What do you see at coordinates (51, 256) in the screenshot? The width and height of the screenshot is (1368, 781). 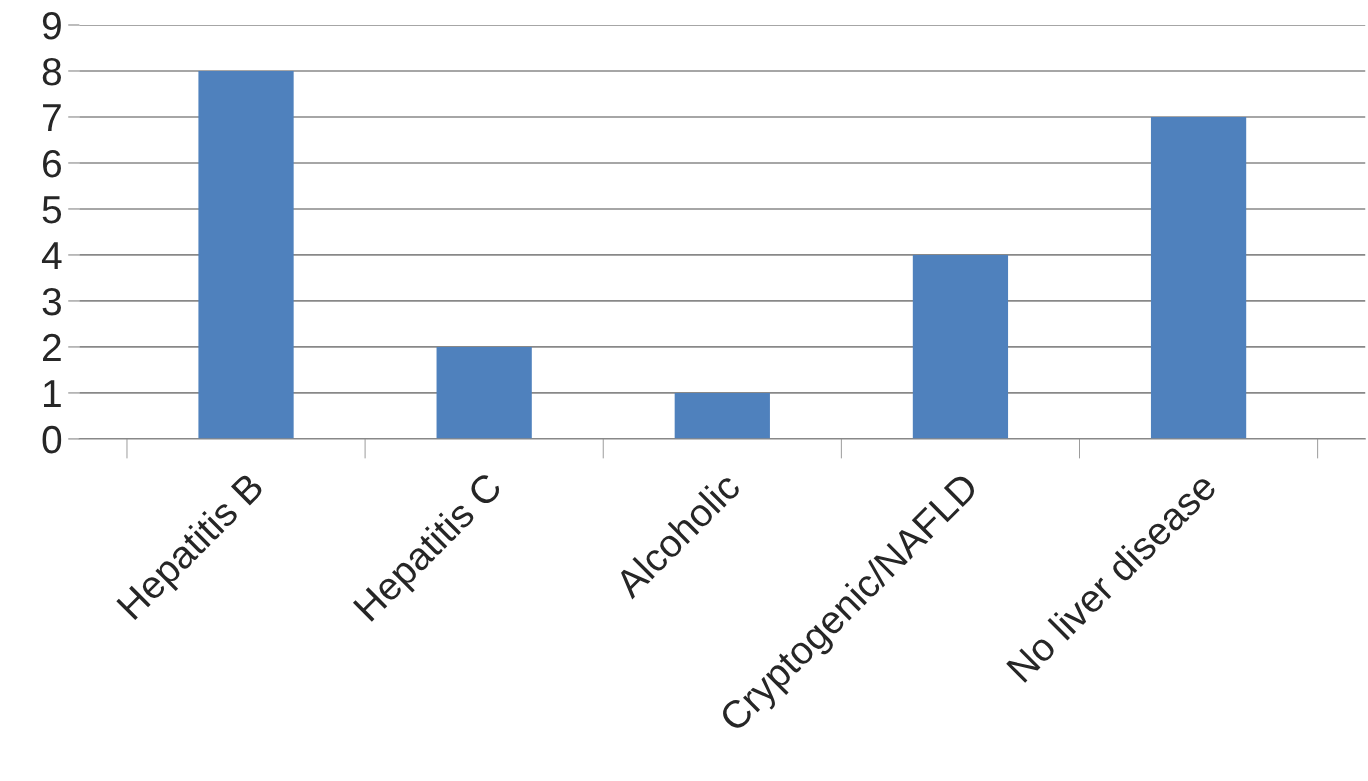 I see `y-tick-label: 4` at bounding box center [51, 256].